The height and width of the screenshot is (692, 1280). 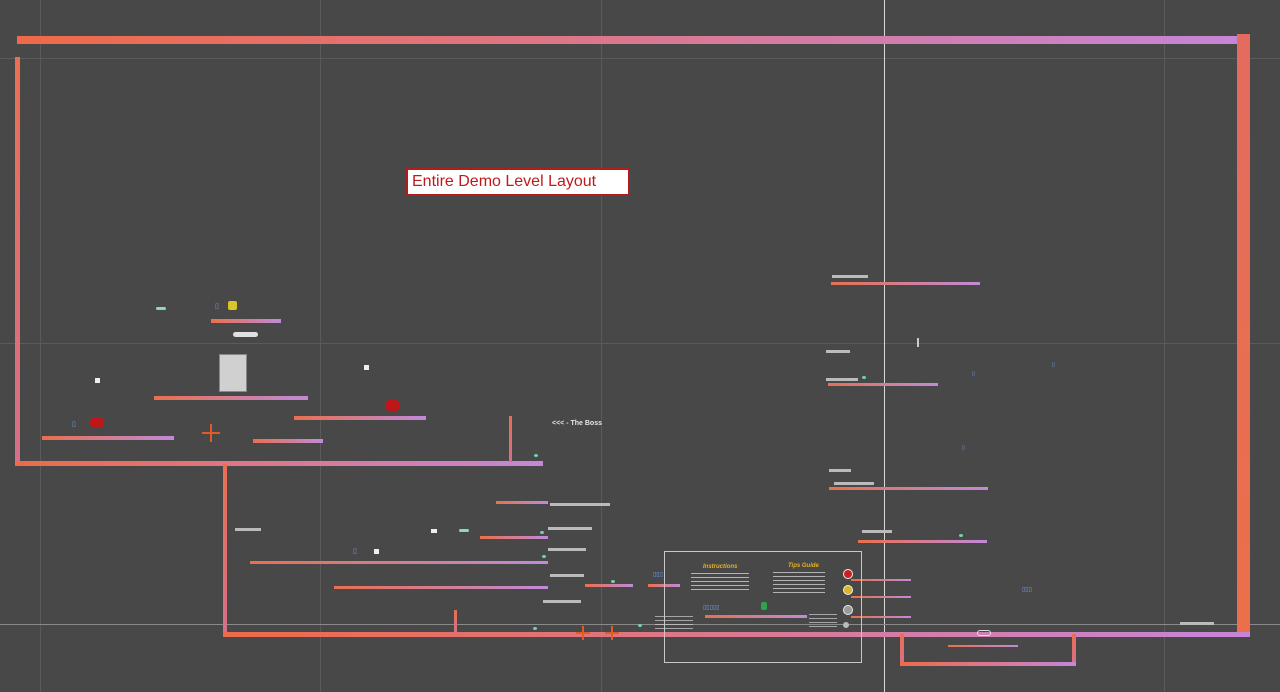 I want to click on boss-machine-icon, so click(x=233, y=373).